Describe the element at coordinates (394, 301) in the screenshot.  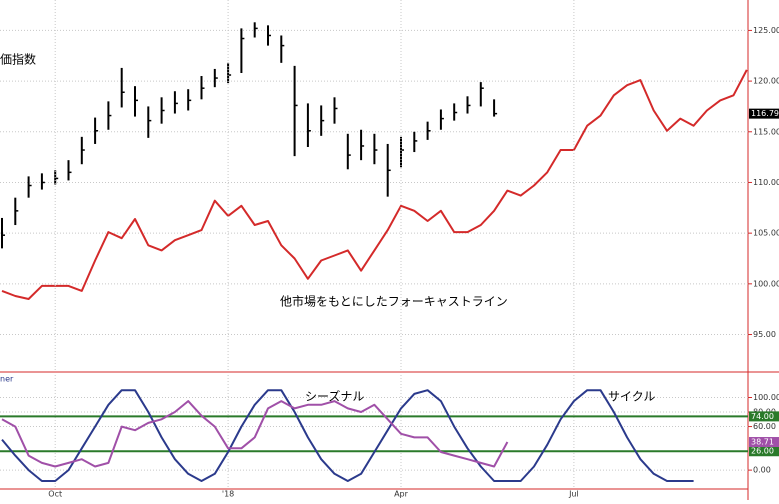
I see `series-label: 他市場をもとにしたフォーキャストライン` at that location.